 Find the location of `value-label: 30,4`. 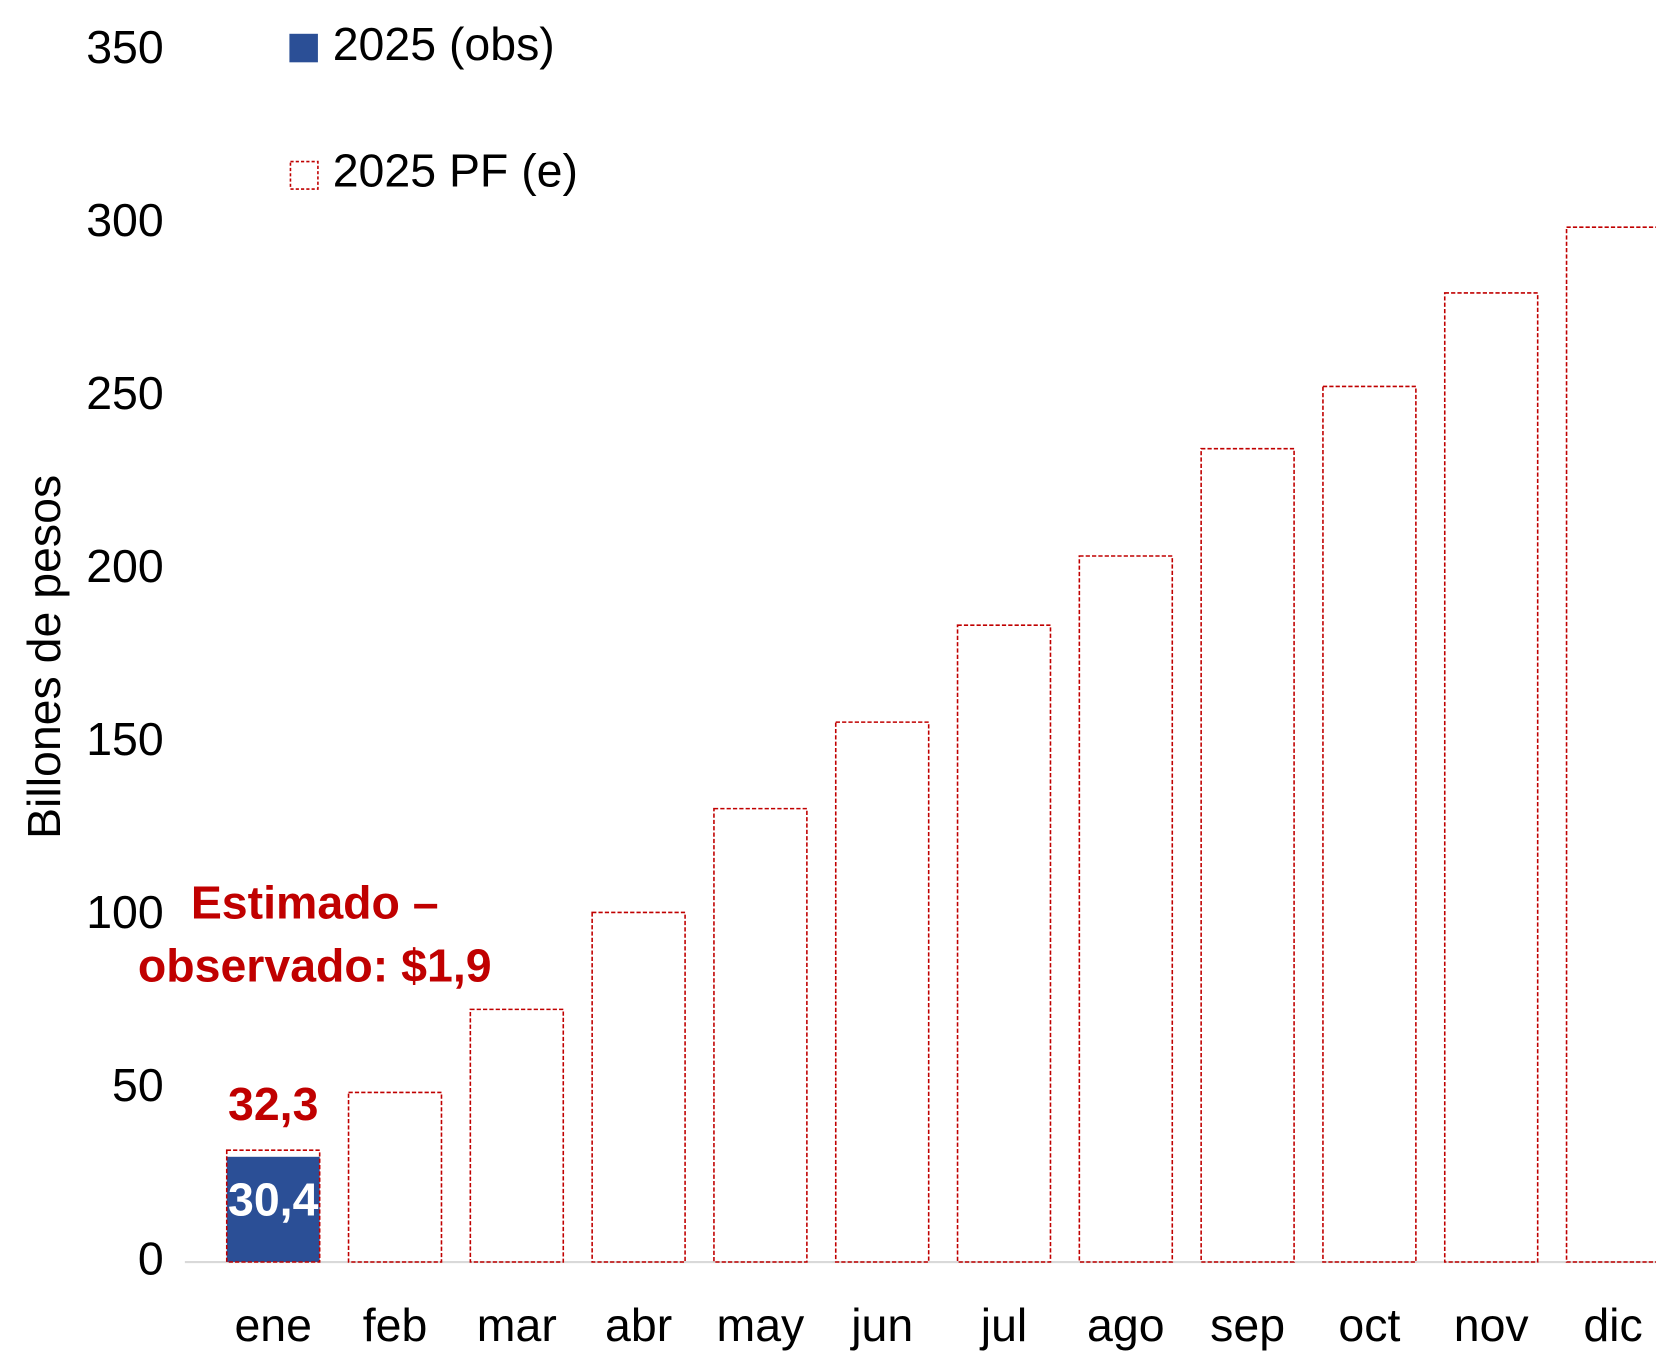

value-label: 30,4 is located at coordinates (273, 1200).